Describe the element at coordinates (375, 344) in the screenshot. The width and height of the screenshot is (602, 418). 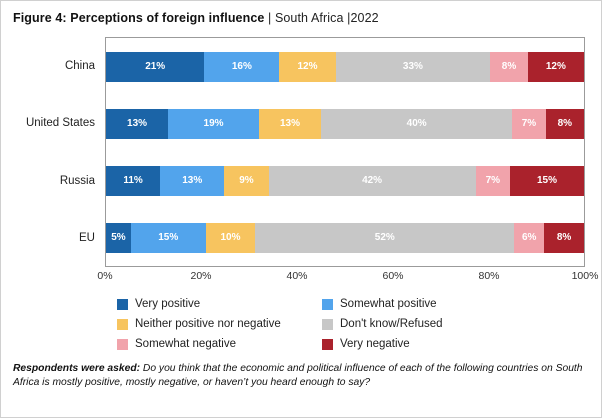
I see `legend-label: Very negative` at that location.